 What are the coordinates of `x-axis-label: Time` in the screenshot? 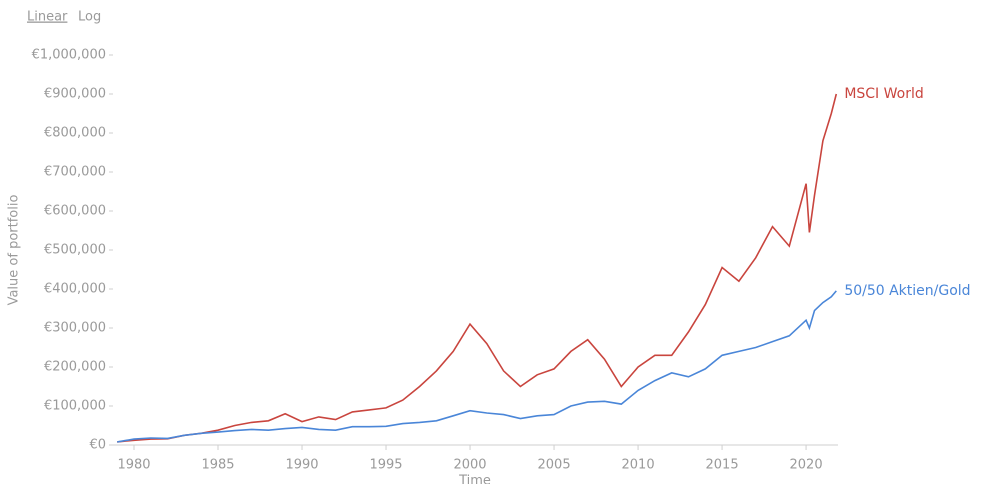 It's located at (474, 479).